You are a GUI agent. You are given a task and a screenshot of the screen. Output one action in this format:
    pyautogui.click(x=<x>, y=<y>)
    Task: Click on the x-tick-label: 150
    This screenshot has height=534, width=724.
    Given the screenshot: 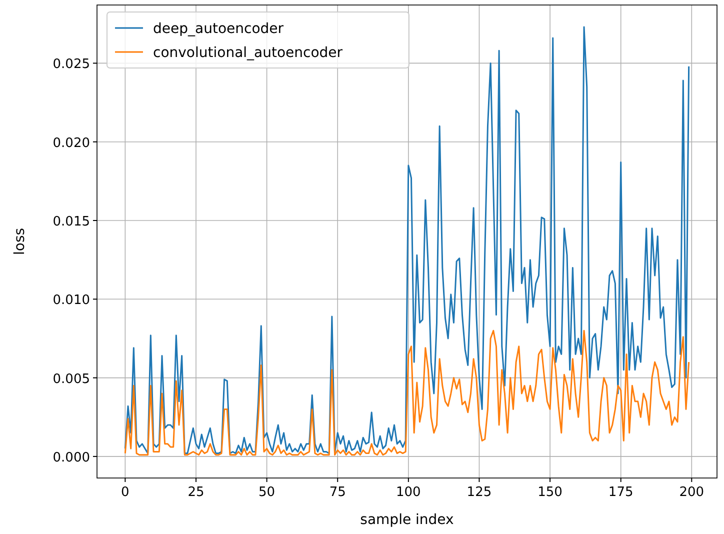 What is the action you would take?
    pyautogui.click(x=550, y=492)
    